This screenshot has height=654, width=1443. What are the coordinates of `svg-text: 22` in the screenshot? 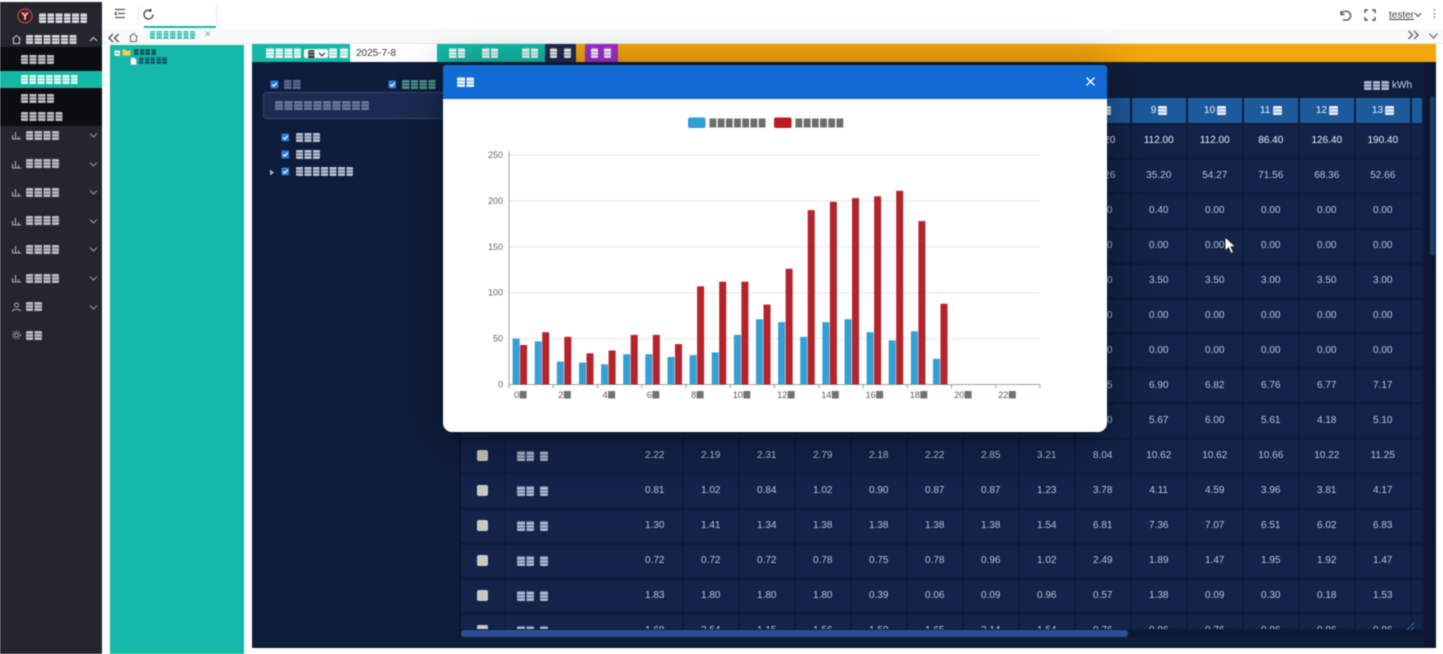 It's located at (1003, 395).